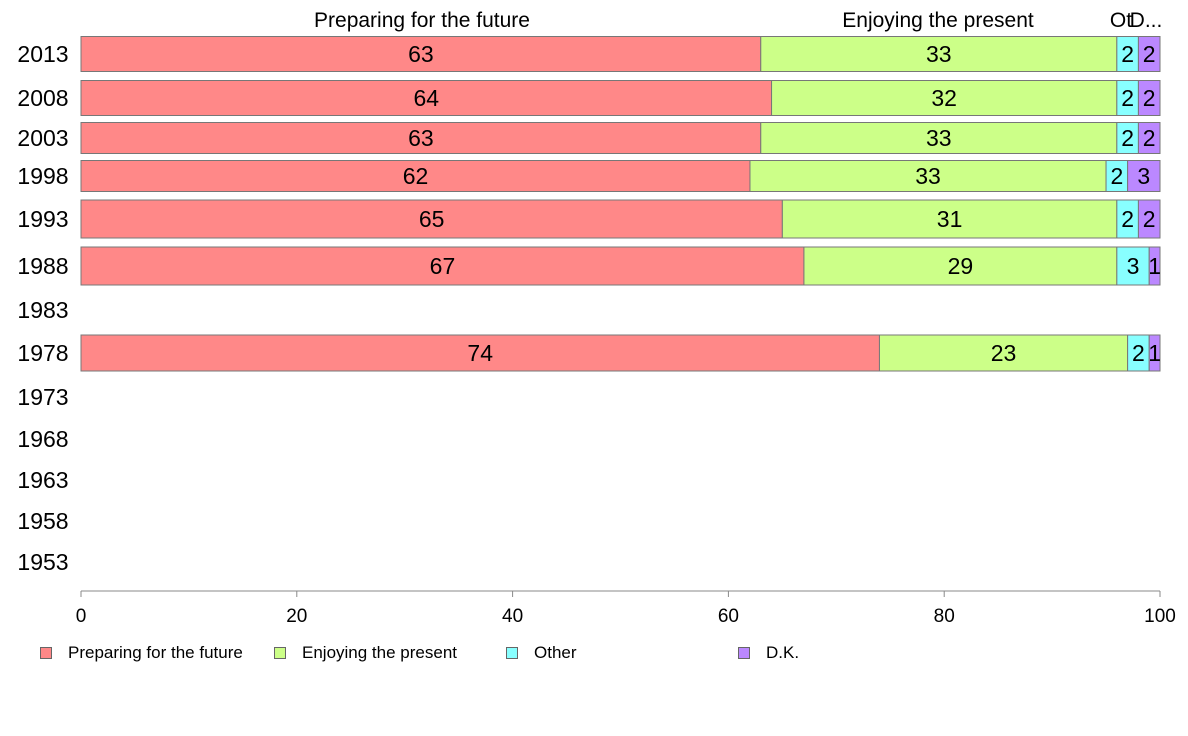  I want to click on category-label-1988: 1988, so click(42, 266).